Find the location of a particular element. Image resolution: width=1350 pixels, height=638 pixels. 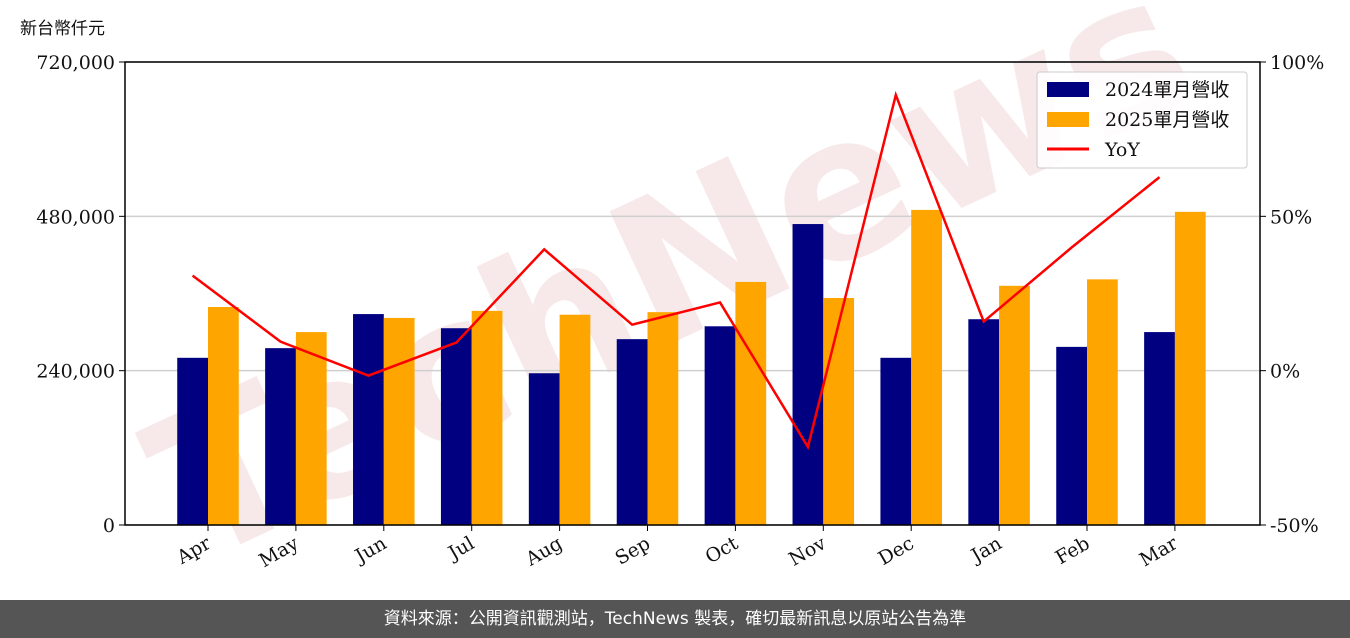

y-axis-label: 新台幣仟元 is located at coordinates (62, 29).